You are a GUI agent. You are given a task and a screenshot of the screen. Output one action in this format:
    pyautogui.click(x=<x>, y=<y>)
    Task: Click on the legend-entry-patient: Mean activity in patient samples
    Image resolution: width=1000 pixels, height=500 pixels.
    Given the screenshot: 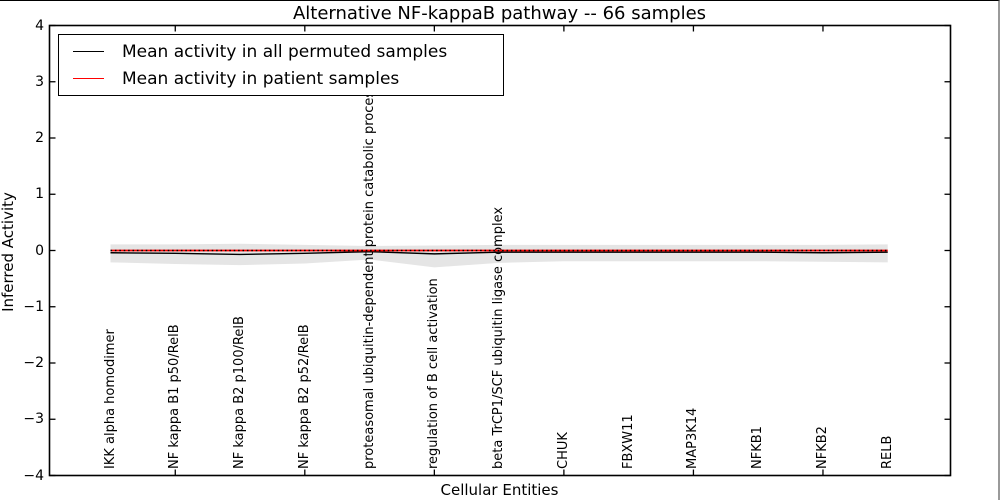 What is the action you would take?
    pyautogui.click(x=281, y=79)
    